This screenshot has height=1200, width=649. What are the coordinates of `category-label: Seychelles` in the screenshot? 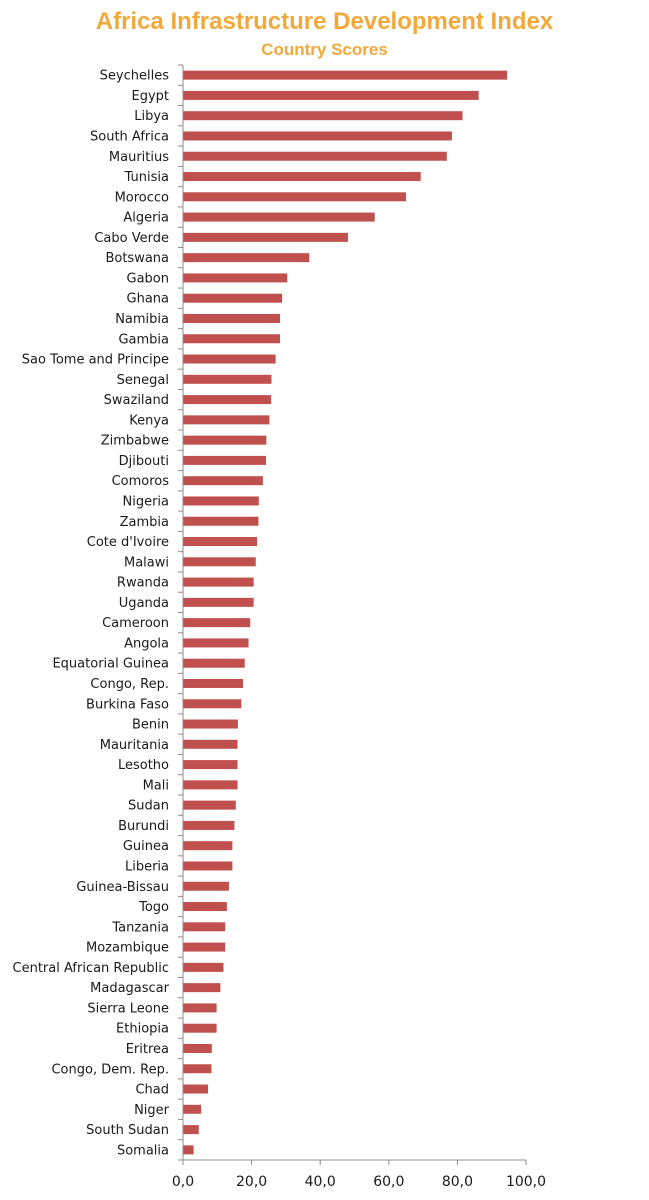 It's located at (135, 76).